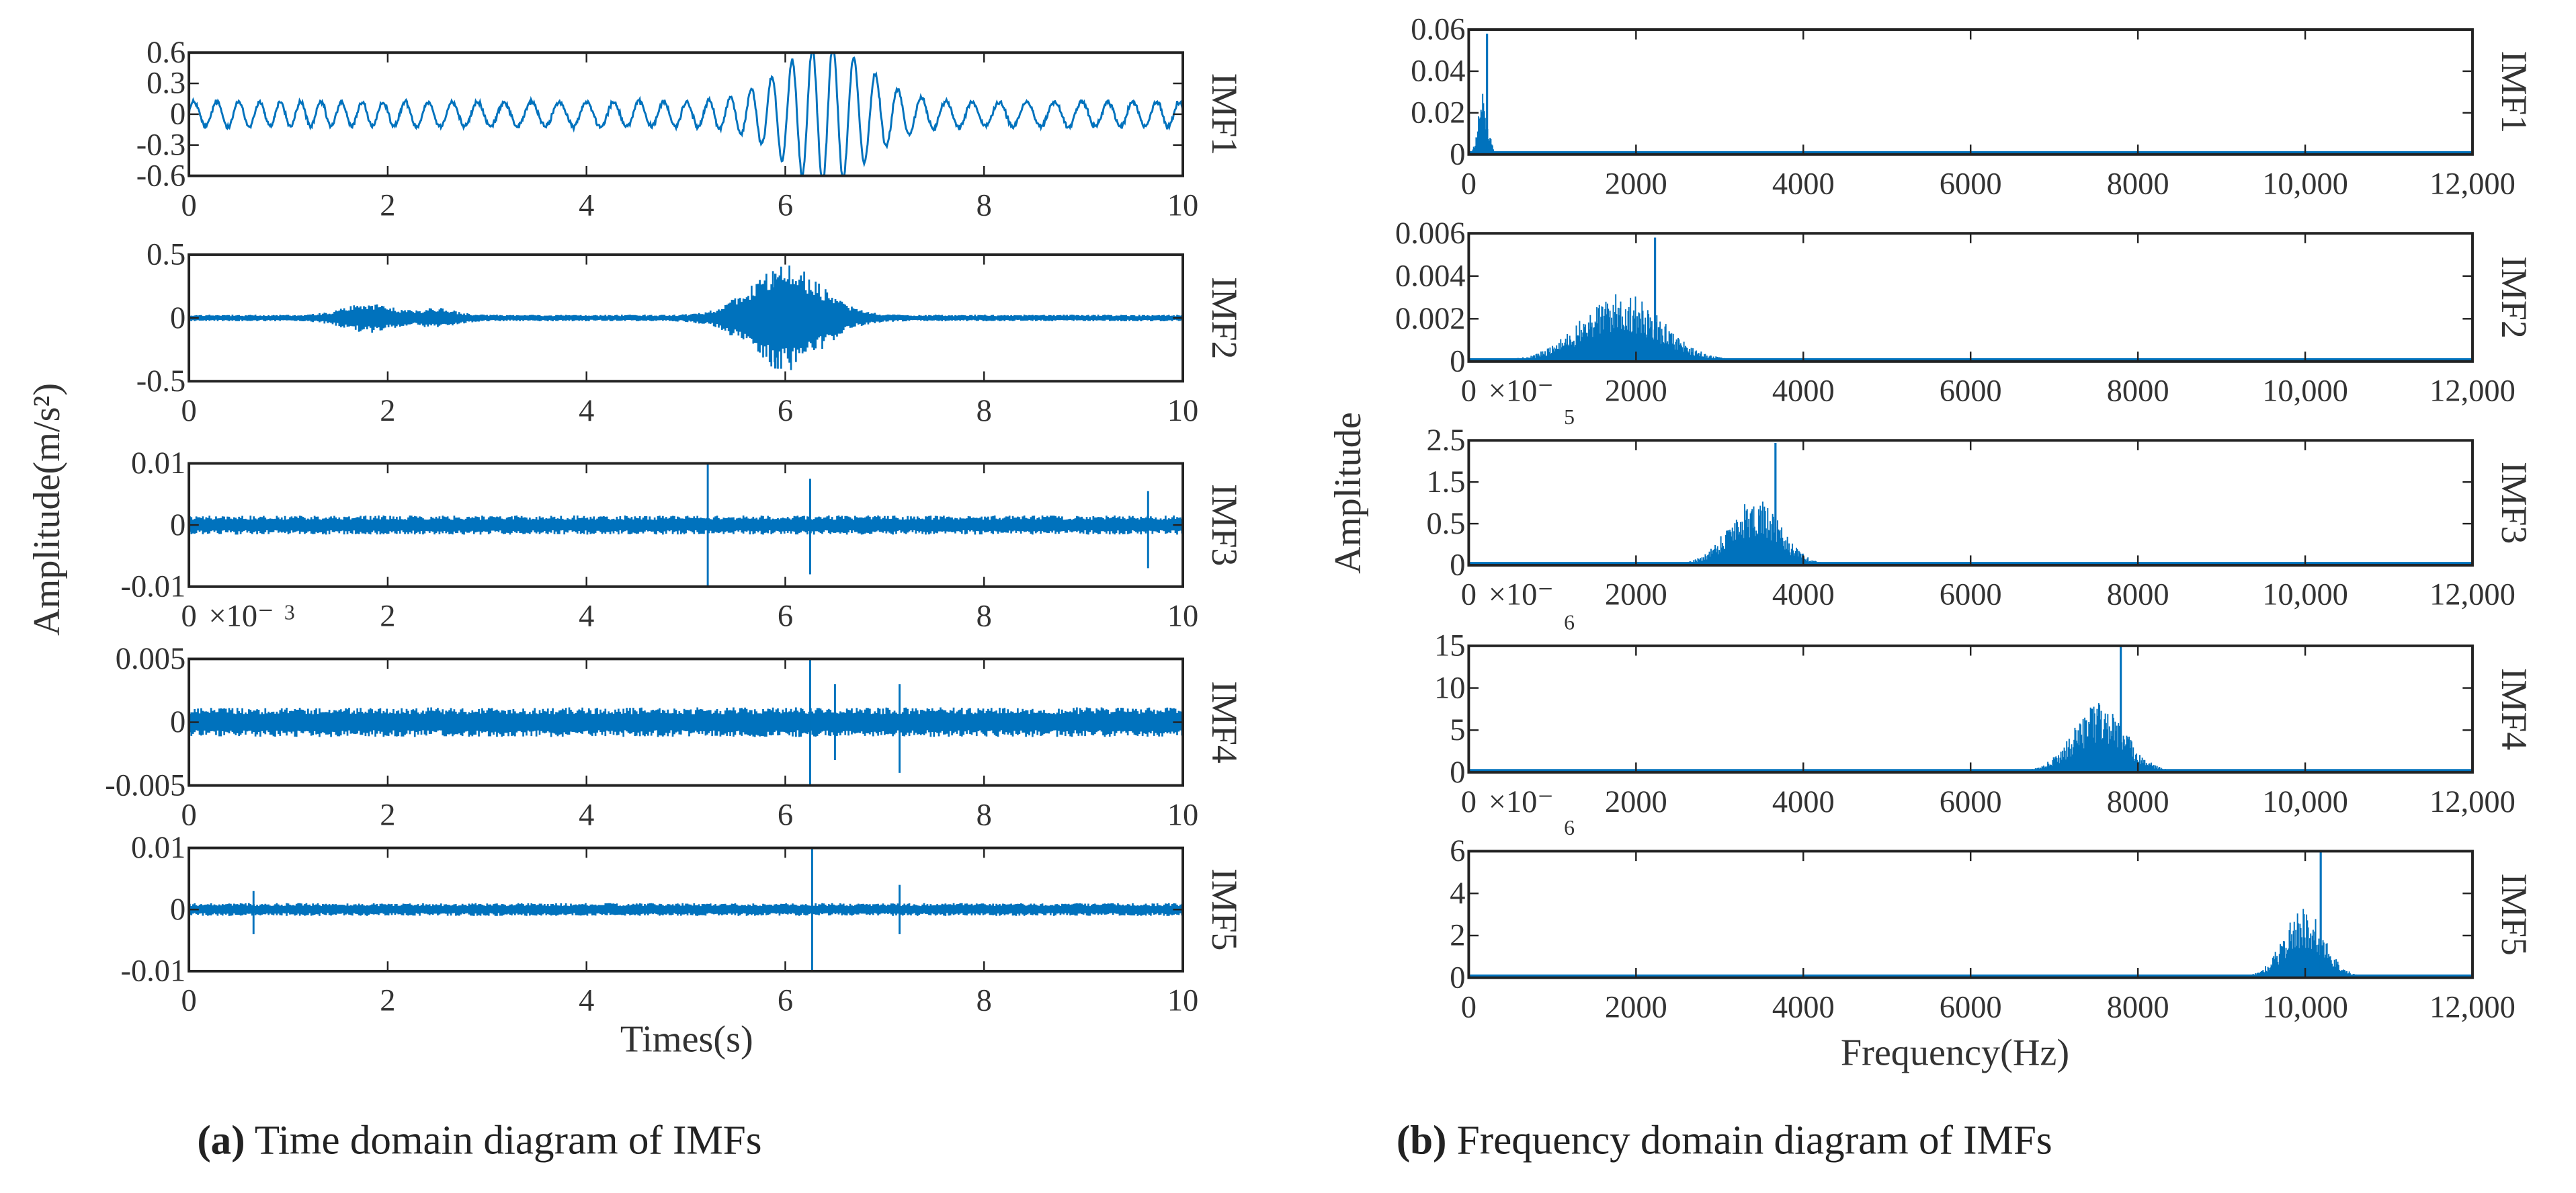  What do you see at coordinates (221, 1140) in the screenshot?
I see `caption-a-letter: (a)` at bounding box center [221, 1140].